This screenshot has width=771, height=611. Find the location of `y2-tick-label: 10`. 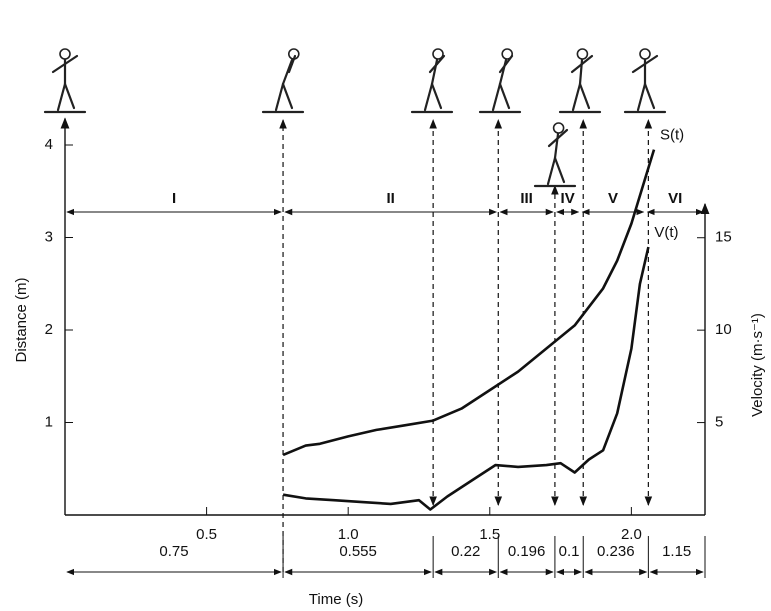

y2-tick-label: 10 is located at coordinates (723, 329).